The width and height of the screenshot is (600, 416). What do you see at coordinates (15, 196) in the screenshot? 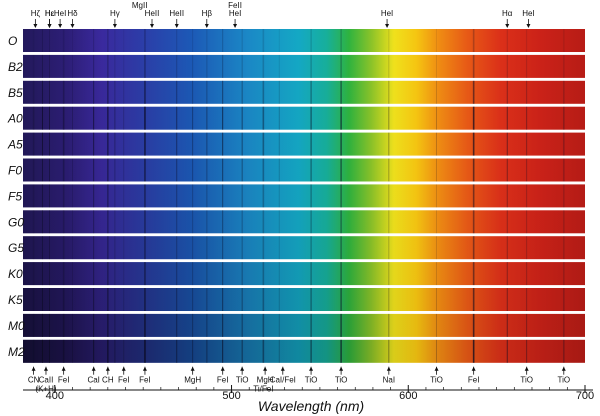
I see `spectral-class-label: F5` at bounding box center [15, 196].